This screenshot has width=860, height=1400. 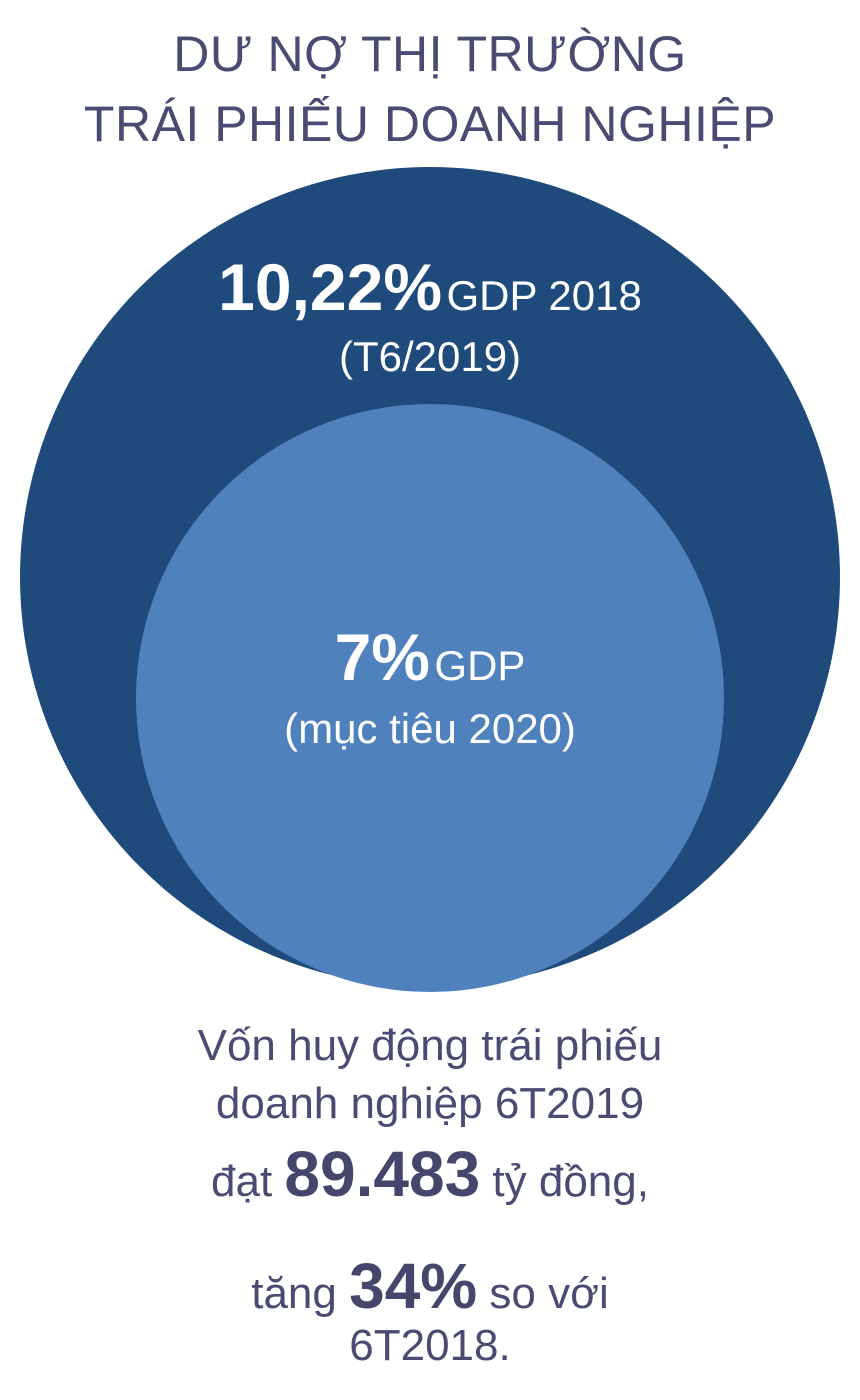 I want to click on summary-line-3-suffix: tỷ đồng,, so click(x=564, y=1181).